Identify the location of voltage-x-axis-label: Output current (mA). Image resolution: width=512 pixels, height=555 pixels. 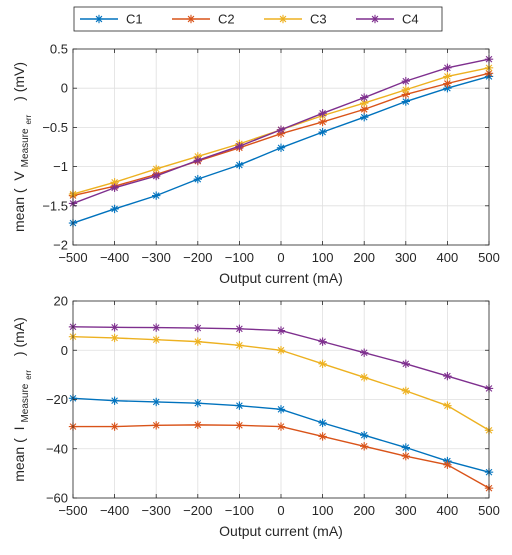
(281, 278).